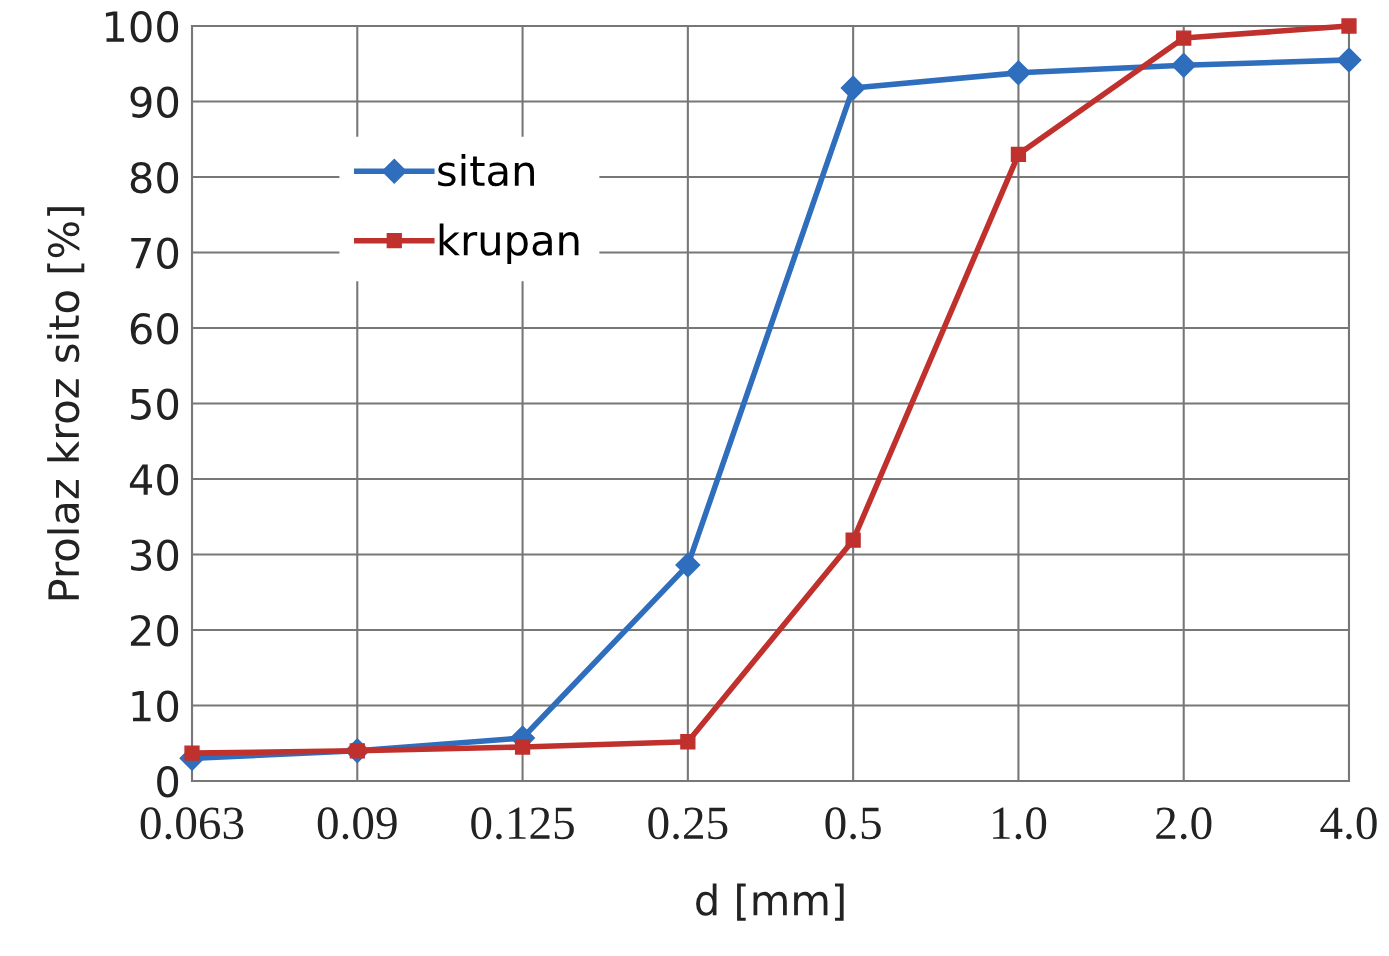 Image resolution: width=1389 pixels, height=956 pixels. I want to click on y-tick-label: 10, so click(155, 706).